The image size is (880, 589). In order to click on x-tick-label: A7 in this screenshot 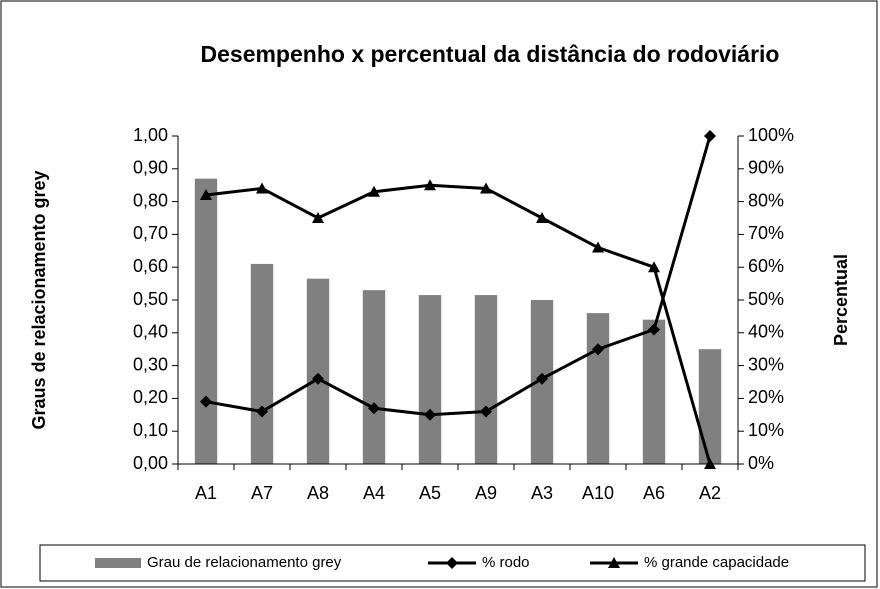, I will do `click(262, 493)`.